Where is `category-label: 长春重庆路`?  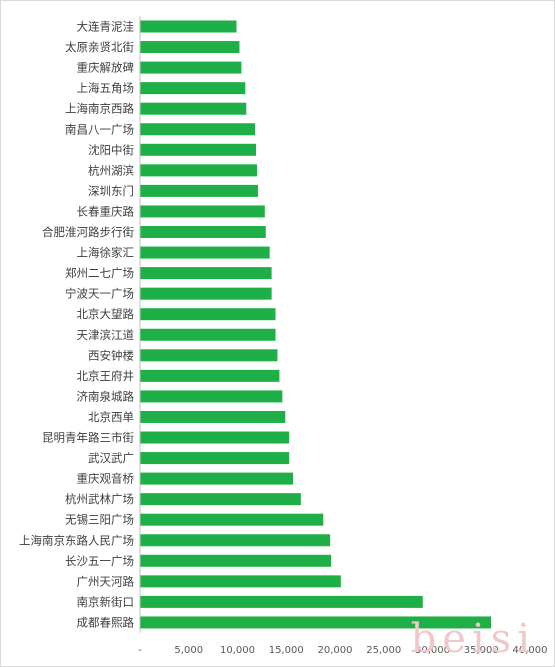
category-label: 长春重庆路 is located at coordinates (106, 211).